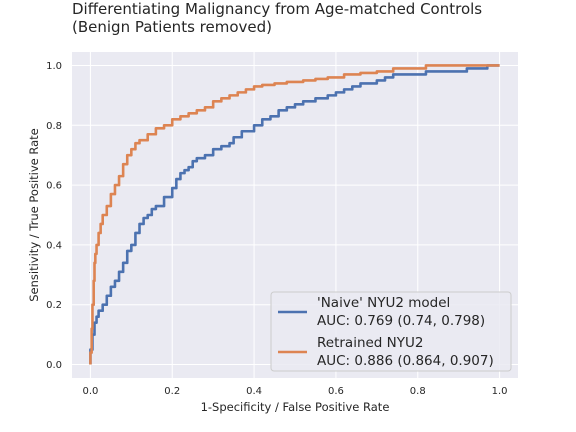  Describe the element at coordinates (54, 305) in the screenshot. I see `y-tick-1: 0.2` at that location.